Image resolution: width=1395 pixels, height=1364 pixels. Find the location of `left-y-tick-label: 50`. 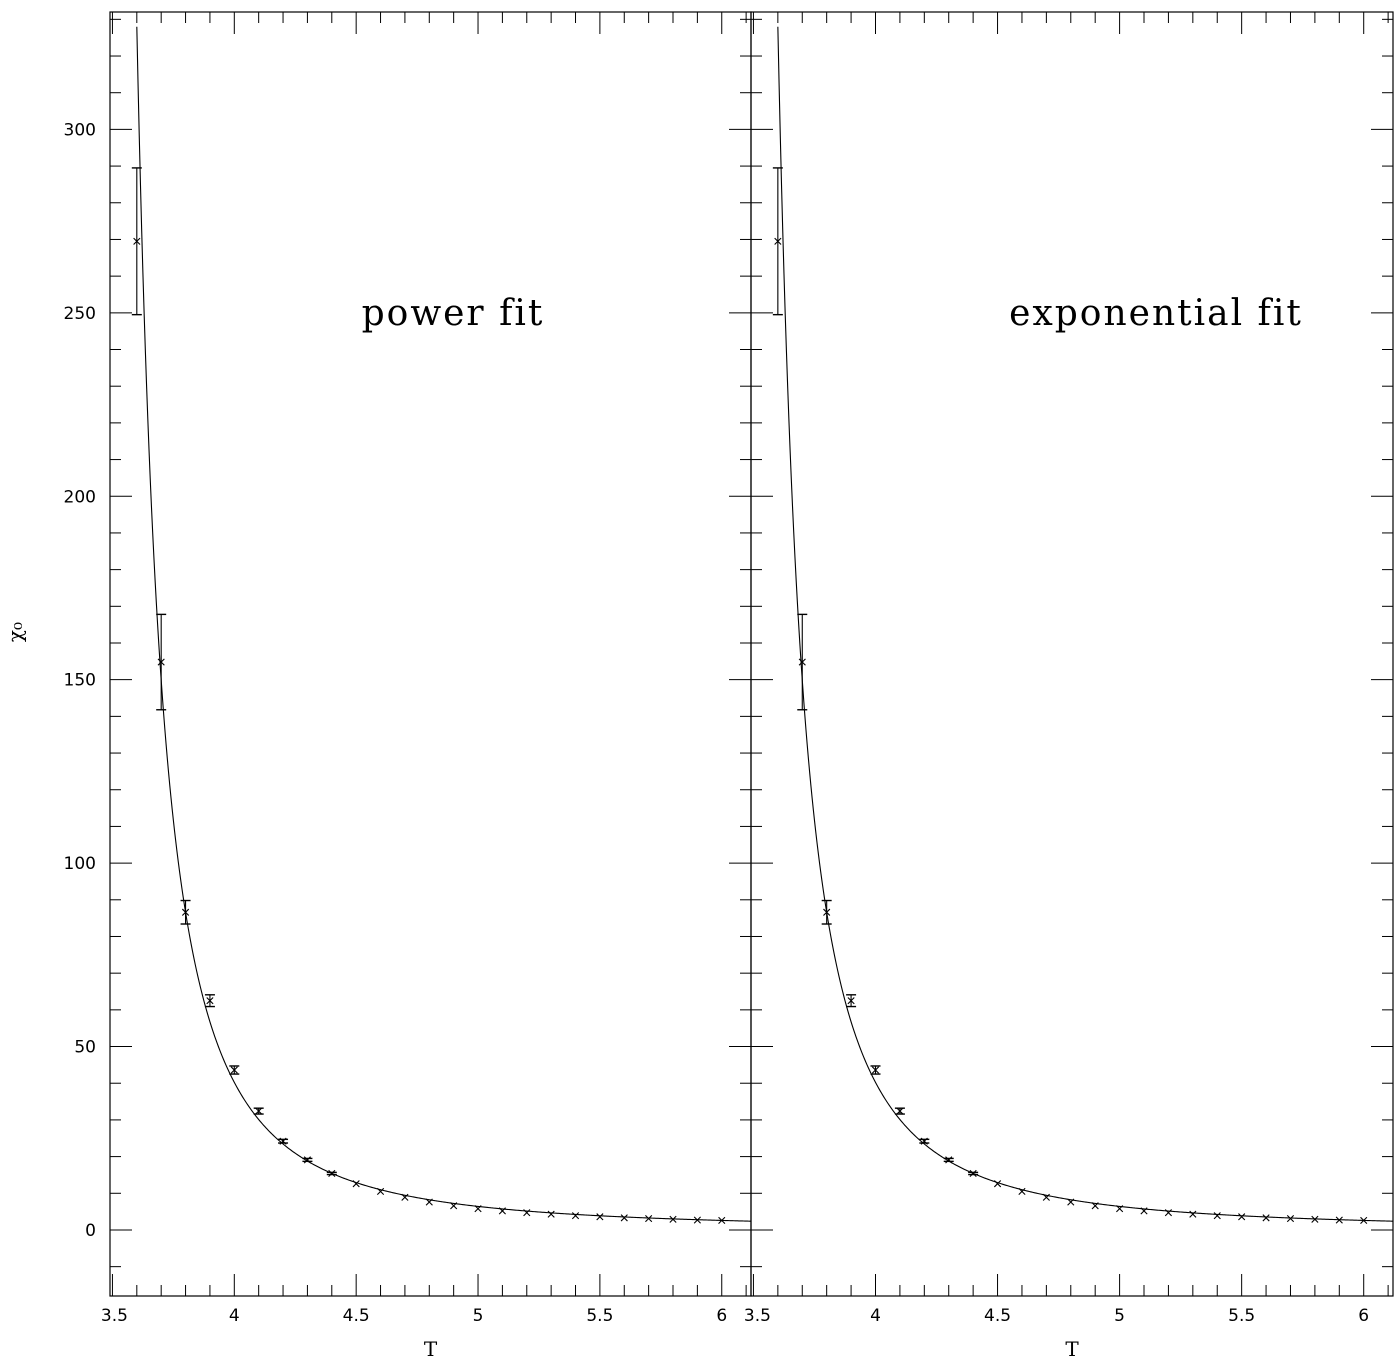

left-y-tick-label: 50 is located at coordinates (85, 1048).